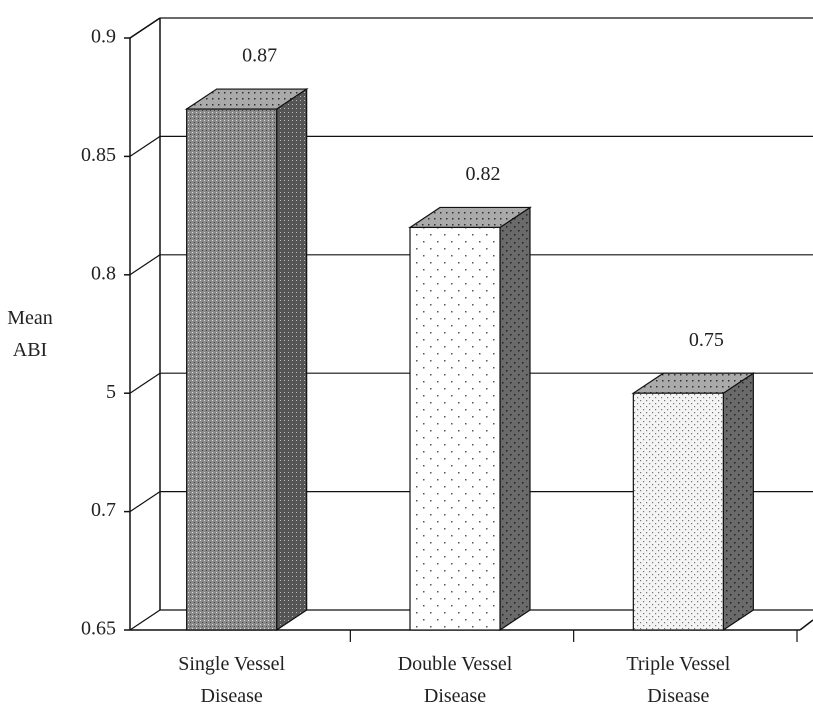 The width and height of the screenshot is (813, 712). I want to click on y-axis-label: Mean ABI, so click(30, 334).